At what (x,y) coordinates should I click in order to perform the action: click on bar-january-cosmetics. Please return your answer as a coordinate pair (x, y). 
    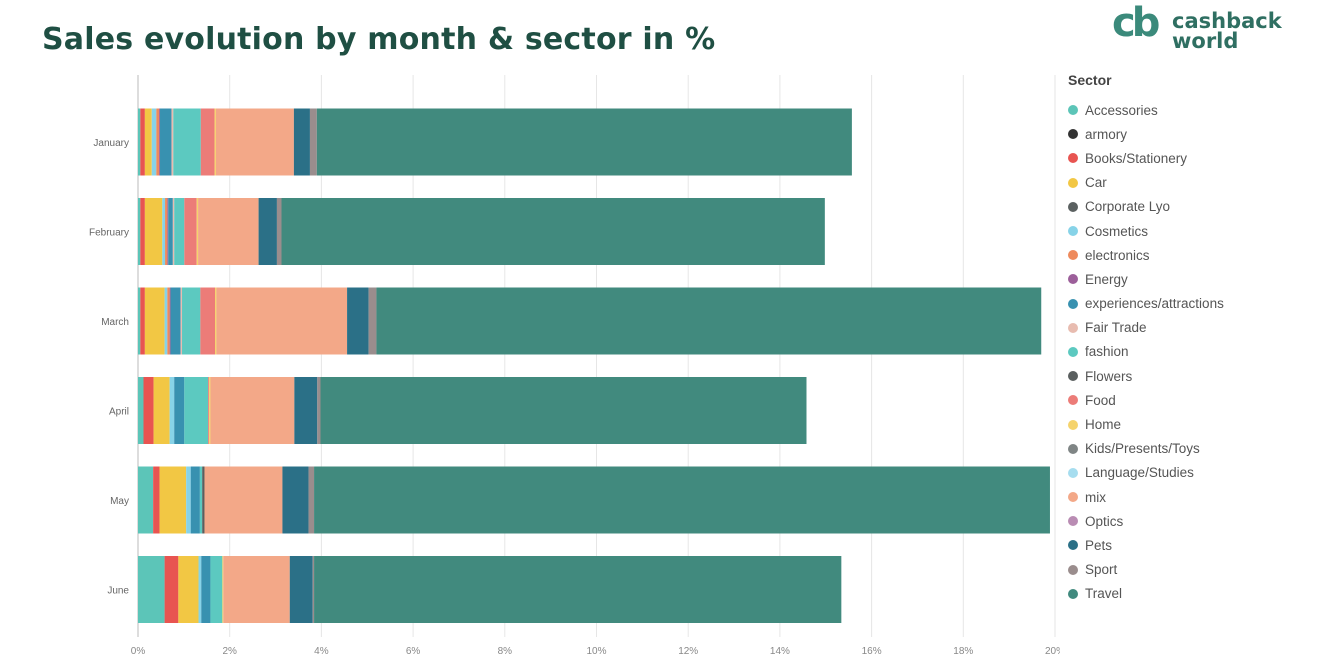
    Looking at the image, I should click on (154, 142).